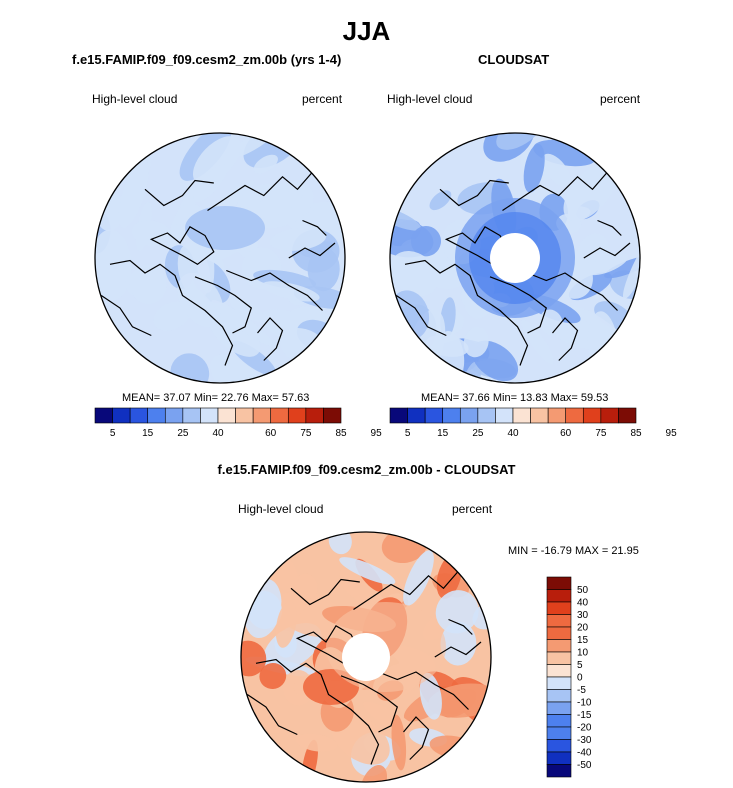 This screenshot has width=733, height=788. Describe the element at coordinates (135, 99) in the screenshot. I see `panel1-left-label: High-level cloud` at that location.